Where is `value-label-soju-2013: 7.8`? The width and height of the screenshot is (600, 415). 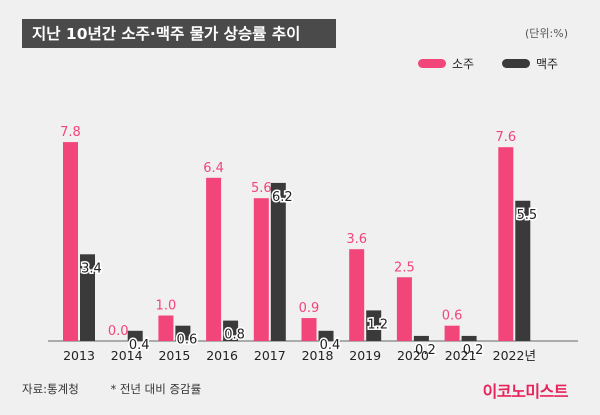 value-label-soju-2013: 7.8 is located at coordinates (70, 132).